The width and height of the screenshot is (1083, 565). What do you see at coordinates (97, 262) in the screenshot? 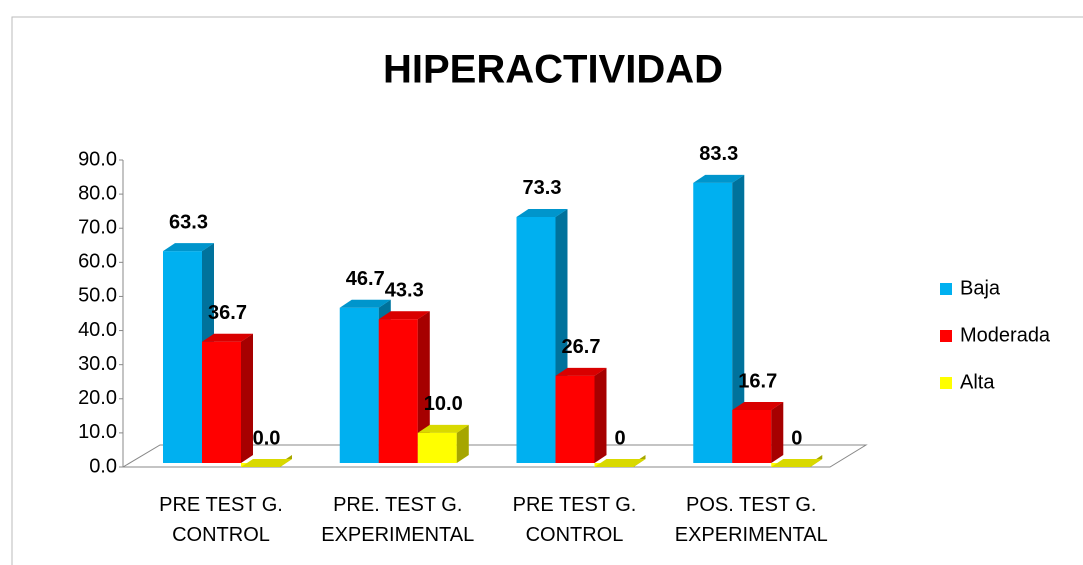
I see `y-tick-label: 60.0` at bounding box center [97, 262].